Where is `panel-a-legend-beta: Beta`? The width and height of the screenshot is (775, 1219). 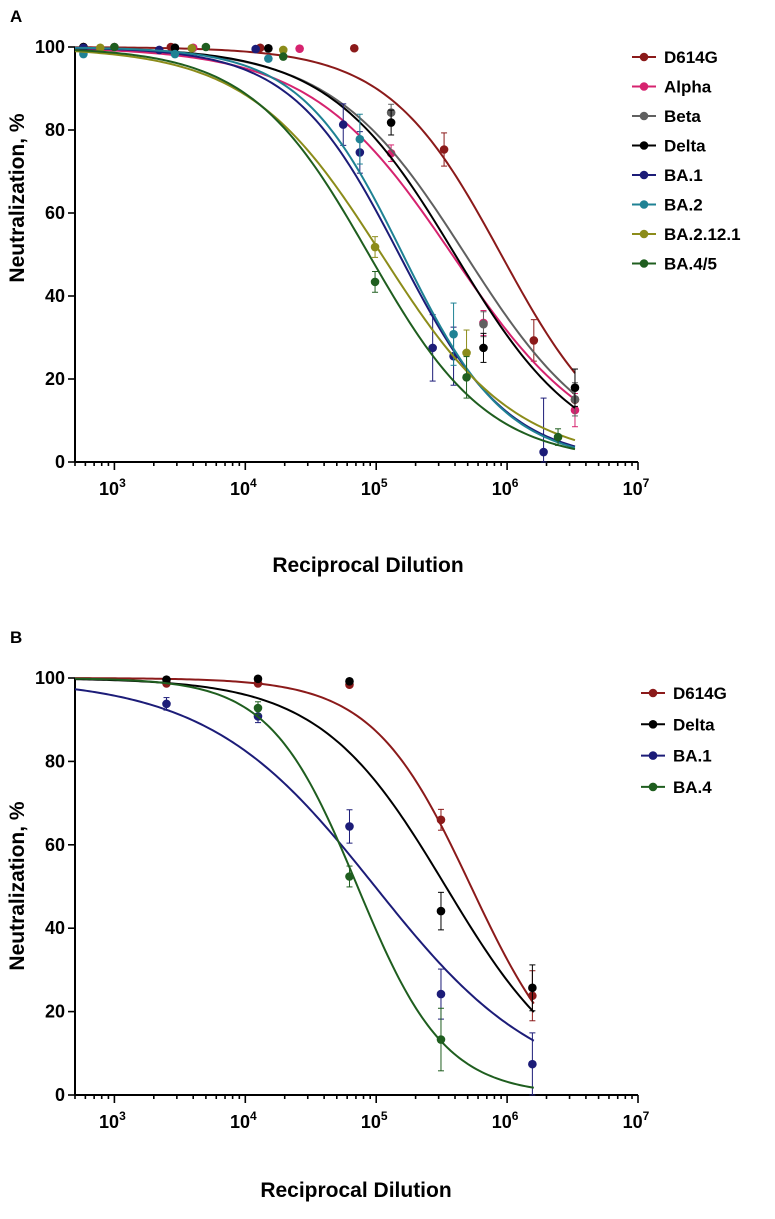 panel-a-legend-beta: Beta is located at coordinates (666, 116).